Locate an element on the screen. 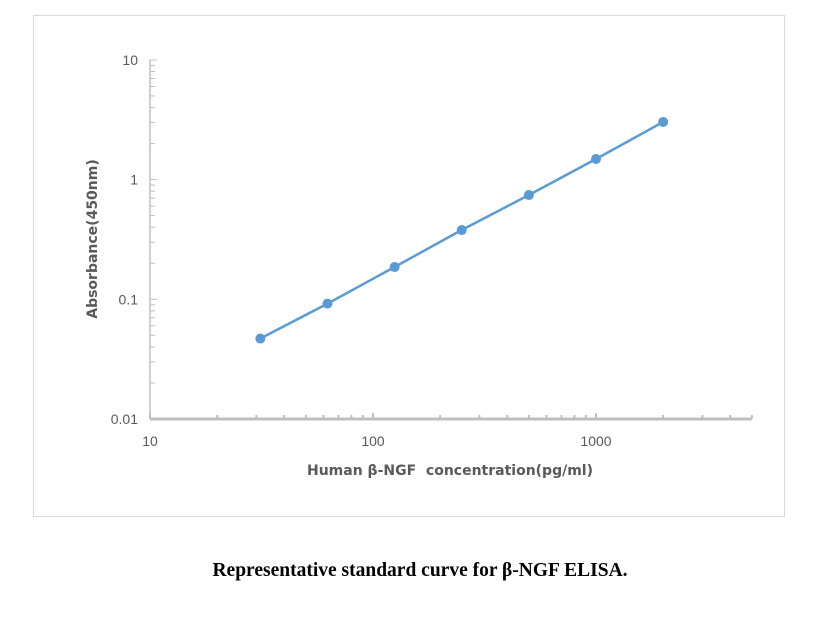 Image resolution: width=840 pixels, height=631 pixels. y-tick-label: 1 is located at coordinates (134, 180).